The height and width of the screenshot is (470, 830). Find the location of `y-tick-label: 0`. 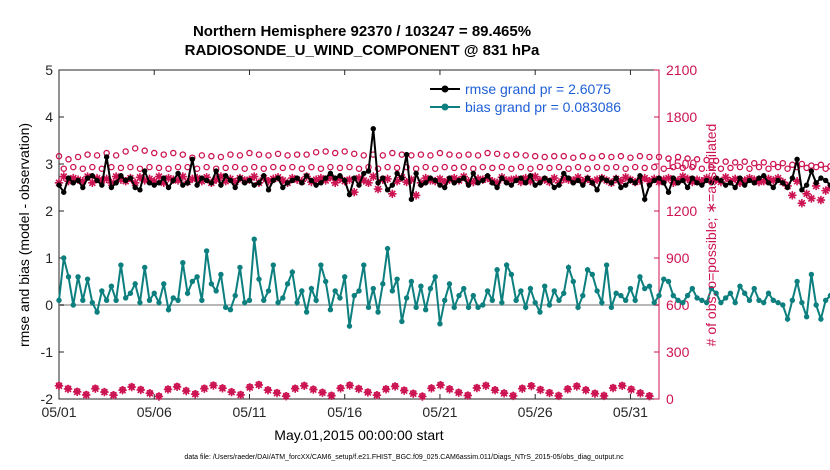

y-tick-label: 0 is located at coordinates (49, 305).